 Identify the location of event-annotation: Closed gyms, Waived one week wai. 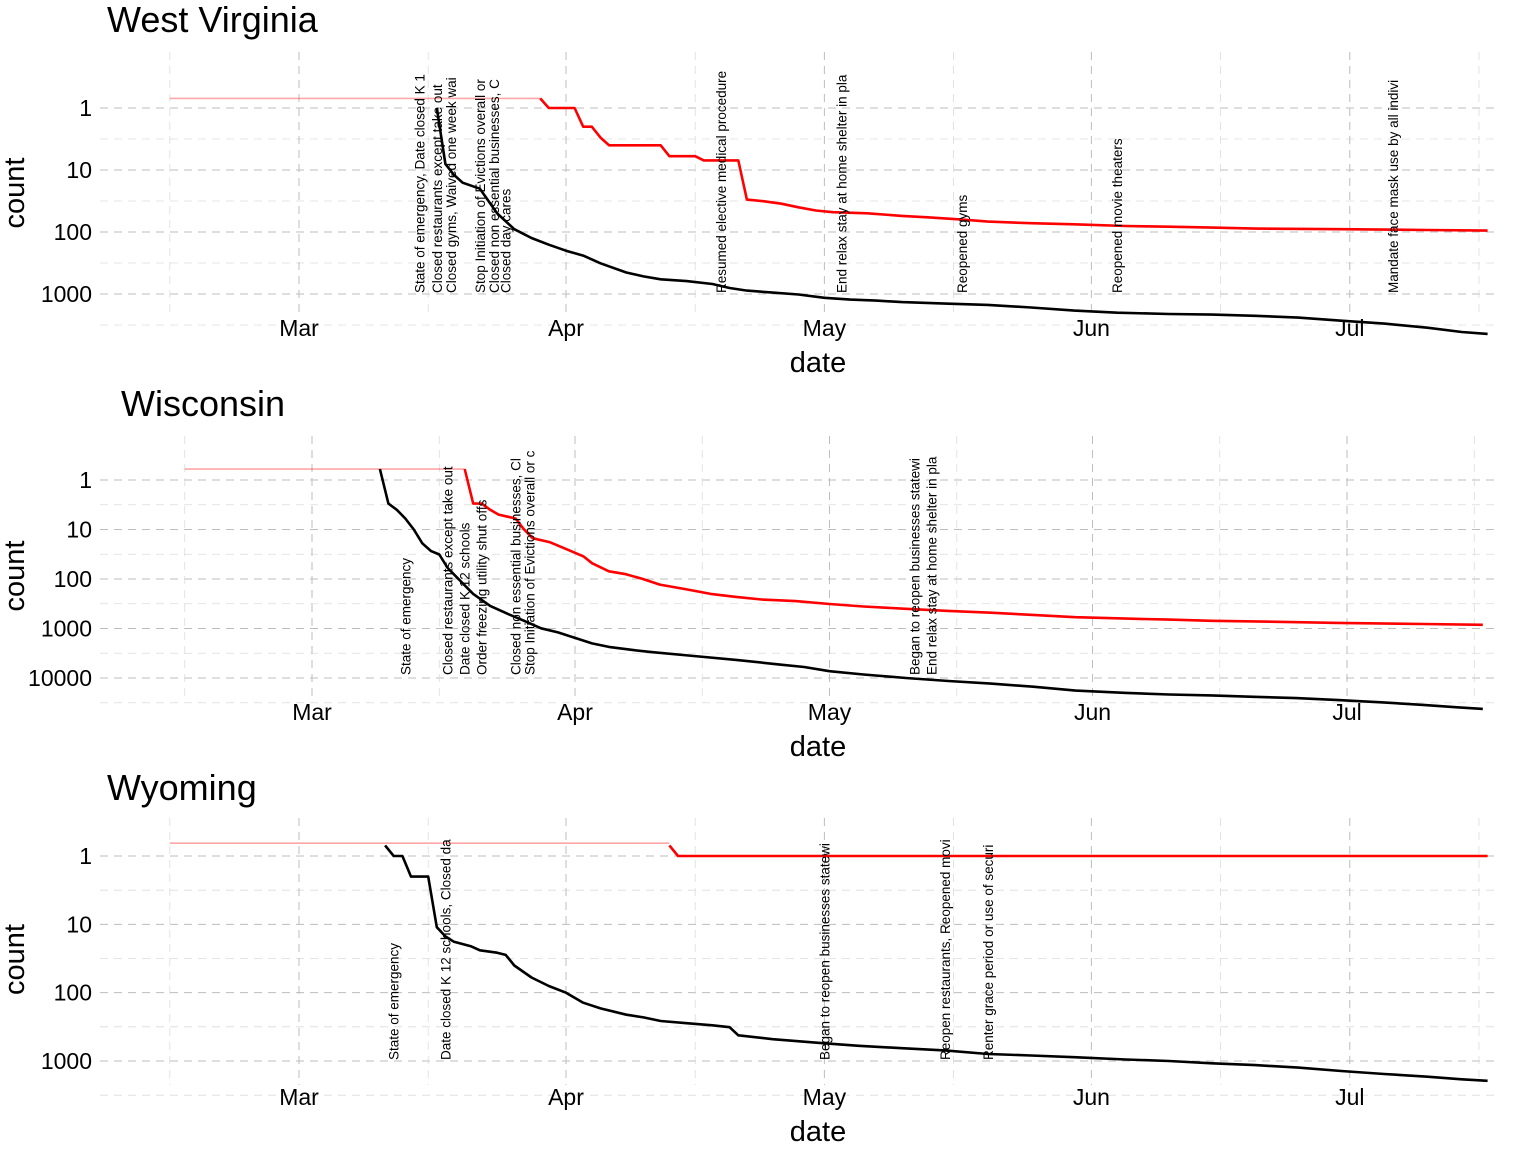
(451, 185).